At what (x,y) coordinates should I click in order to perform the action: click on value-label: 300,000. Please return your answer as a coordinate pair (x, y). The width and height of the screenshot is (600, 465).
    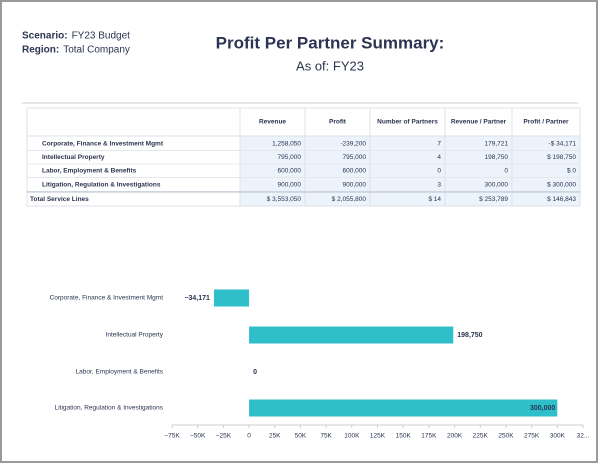
    Looking at the image, I should click on (542, 408).